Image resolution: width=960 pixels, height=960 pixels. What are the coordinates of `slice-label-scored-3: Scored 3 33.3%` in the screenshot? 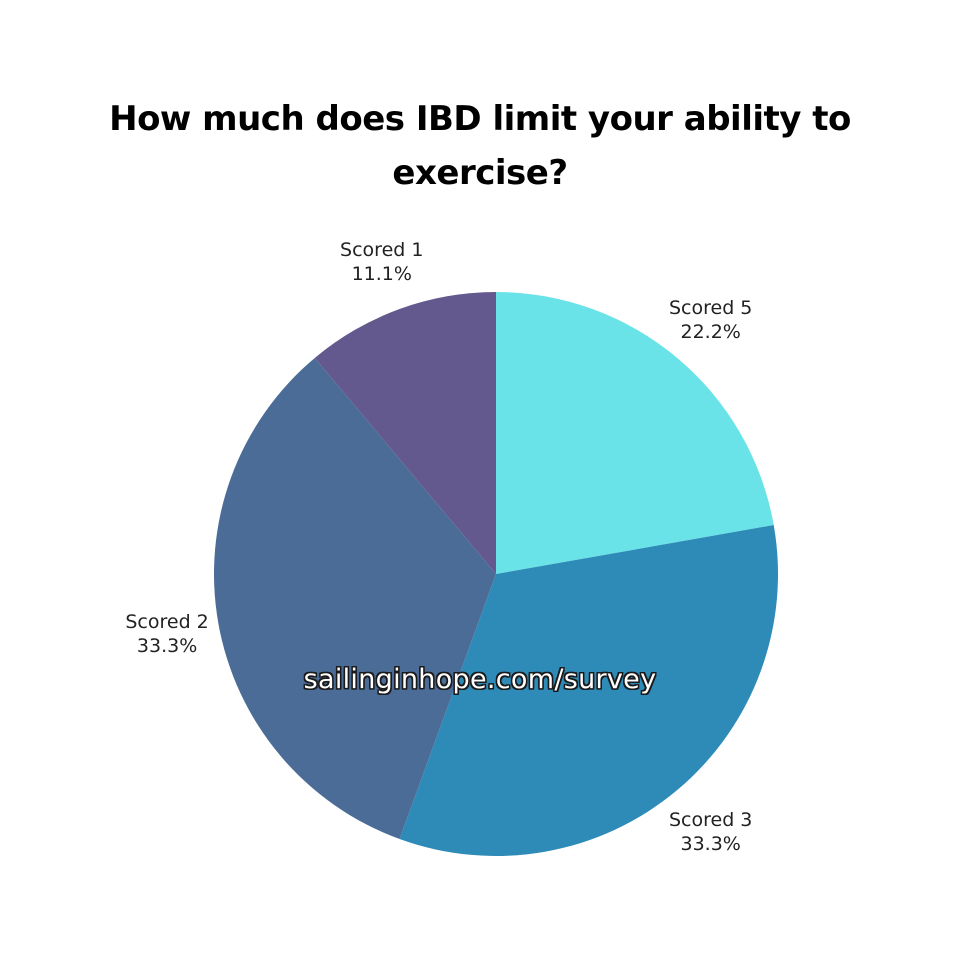 It's located at (710, 832).